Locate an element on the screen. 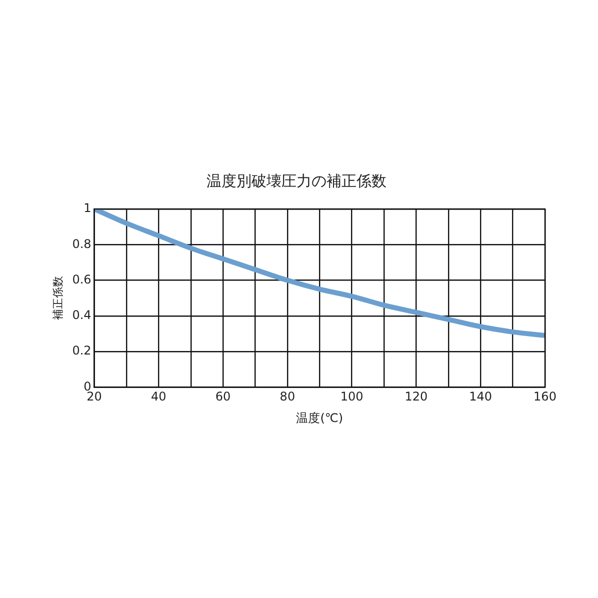  chart-title: 温度別破壊圧力の補正係数 is located at coordinates (296, 181).